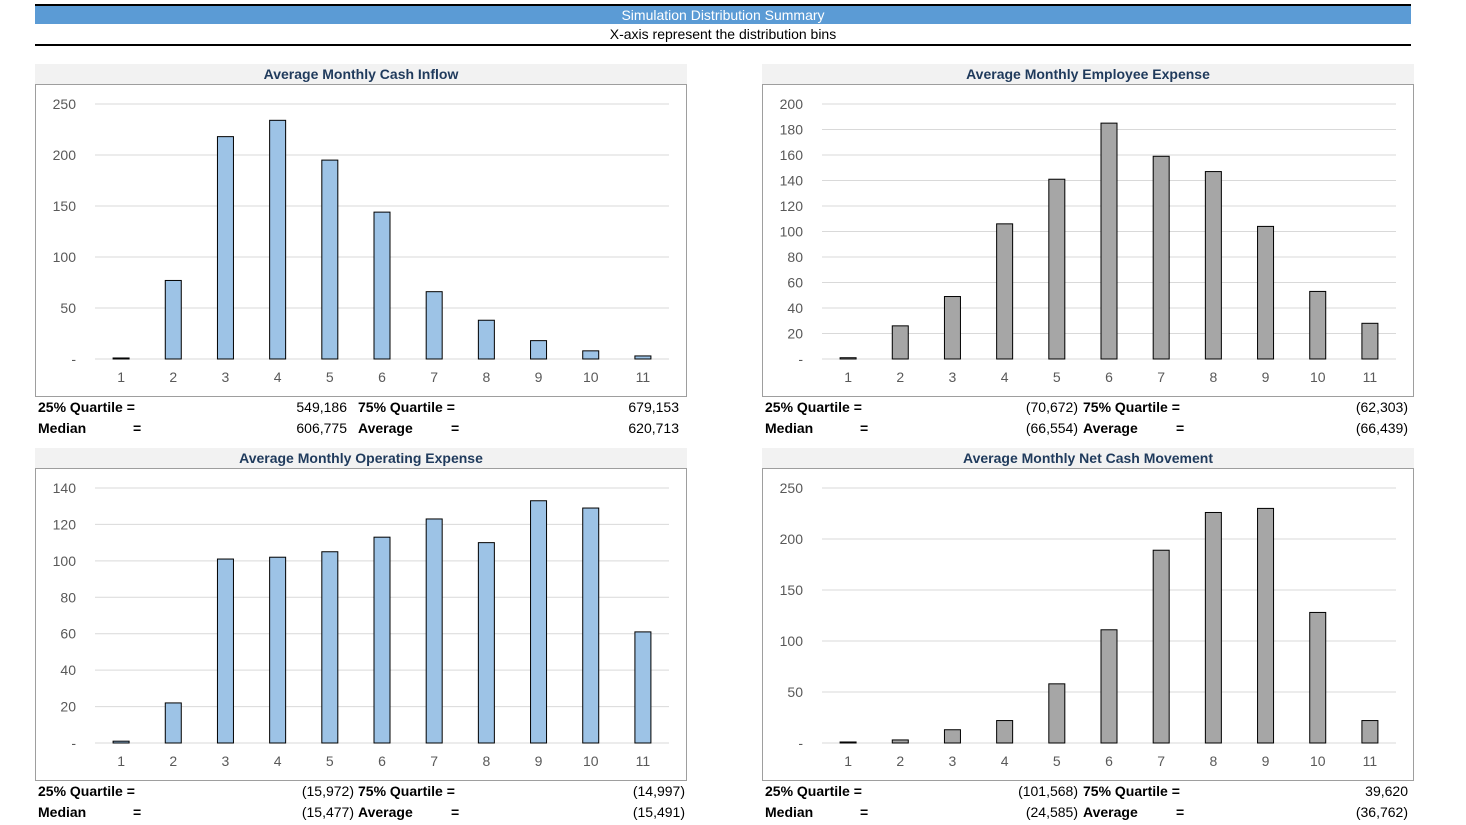 This screenshot has width=1466, height=825. I want to click on q75-value: (62,303), so click(1381, 407).